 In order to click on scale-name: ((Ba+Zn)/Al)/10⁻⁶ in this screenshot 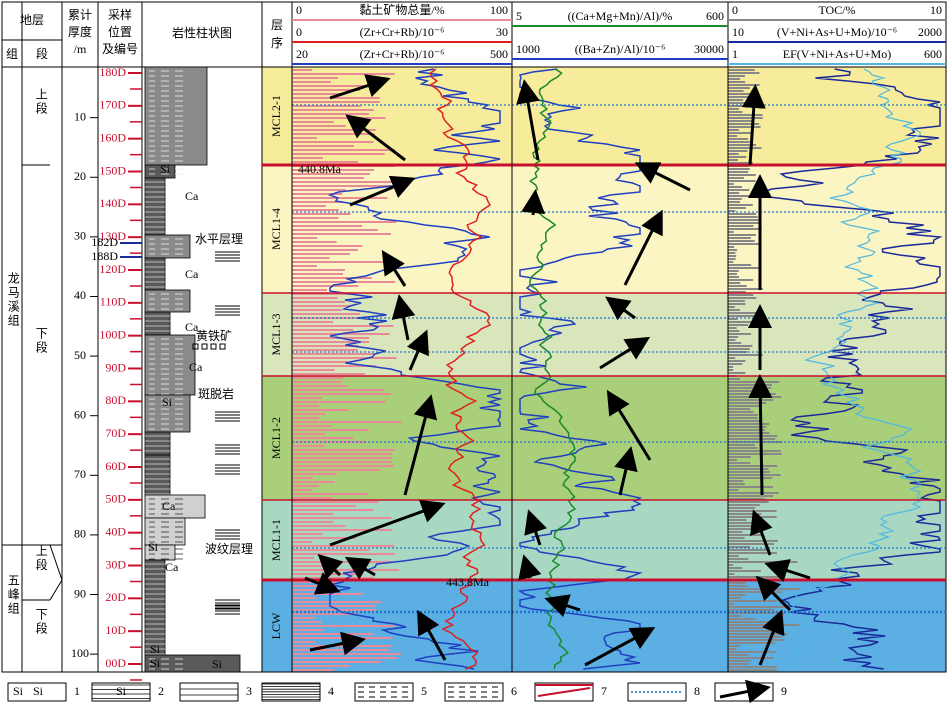, I will do `click(620, 49)`.